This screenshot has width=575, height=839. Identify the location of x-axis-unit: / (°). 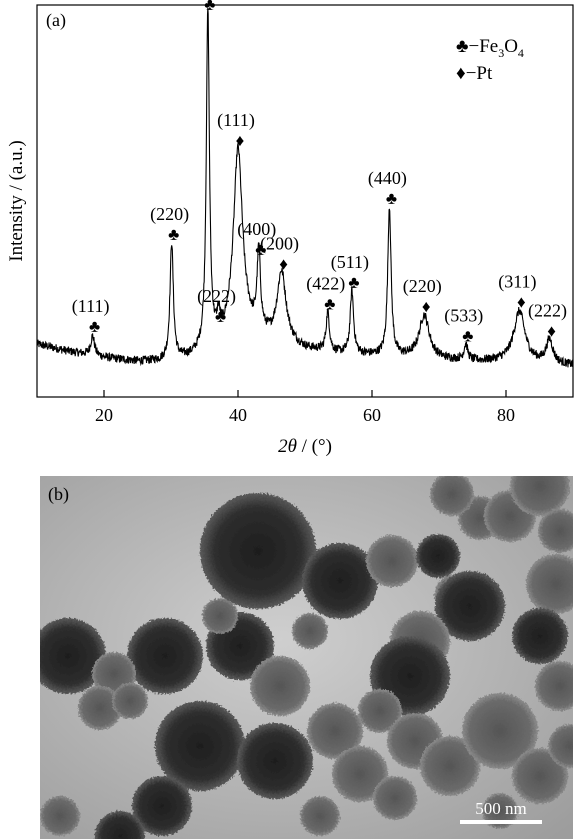
(314, 446).